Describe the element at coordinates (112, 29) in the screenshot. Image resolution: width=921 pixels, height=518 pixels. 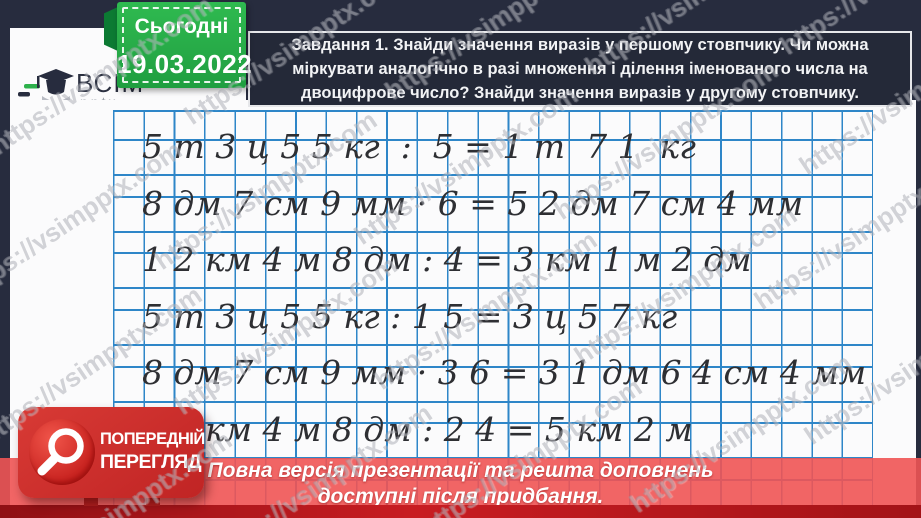
I see `badge-ribbon-fold` at that location.